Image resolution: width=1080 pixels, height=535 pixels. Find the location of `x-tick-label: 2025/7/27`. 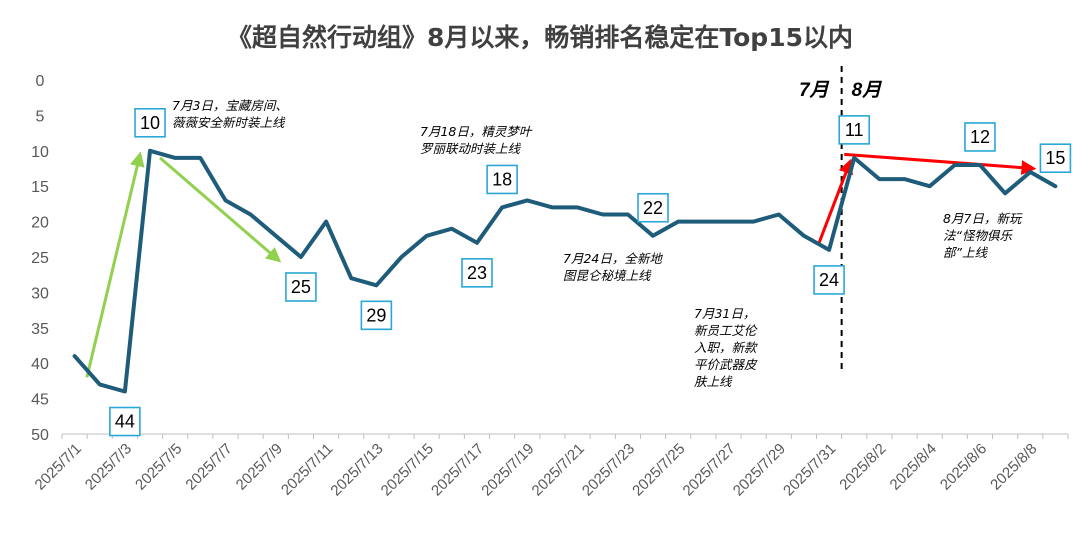

x-tick-label: 2025/7/27 is located at coordinates (709, 469).